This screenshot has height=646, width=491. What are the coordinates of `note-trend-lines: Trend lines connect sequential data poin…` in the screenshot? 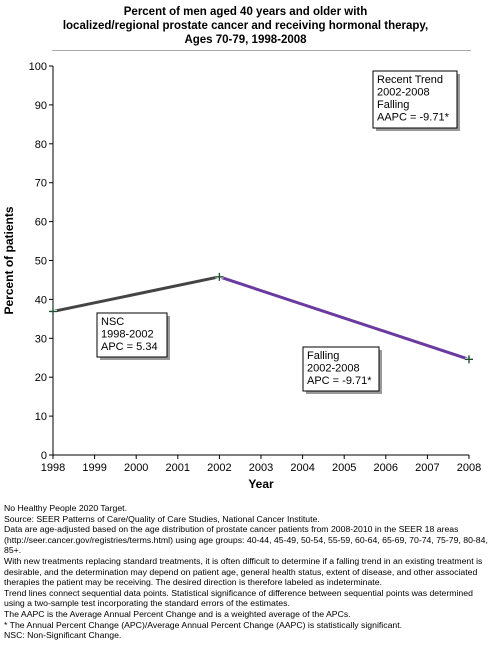 It's located at (238, 598).